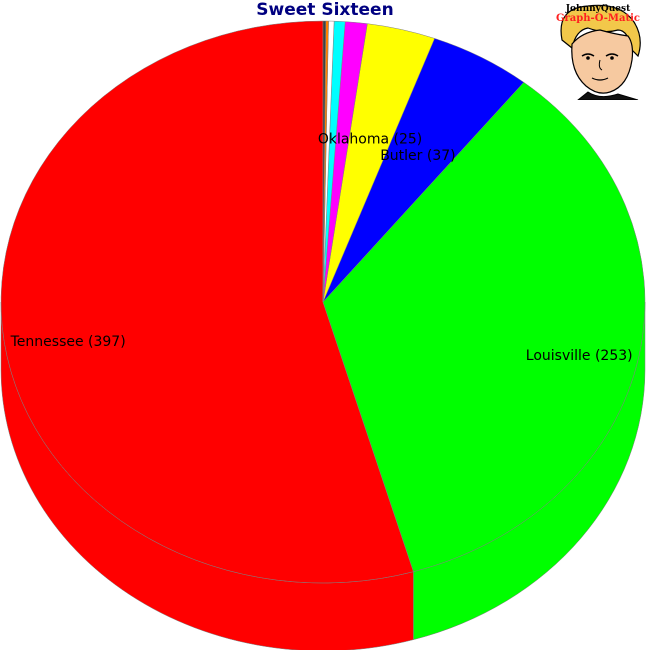  What do you see at coordinates (68, 342) in the screenshot?
I see `slice-label-tennessee: Tennessee (397)` at bounding box center [68, 342].